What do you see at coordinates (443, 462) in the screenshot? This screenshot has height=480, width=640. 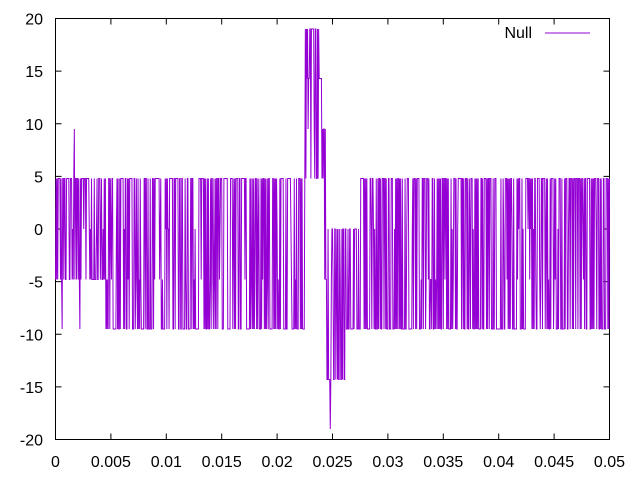 I see `x-tick-label: 0.035` at bounding box center [443, 462].